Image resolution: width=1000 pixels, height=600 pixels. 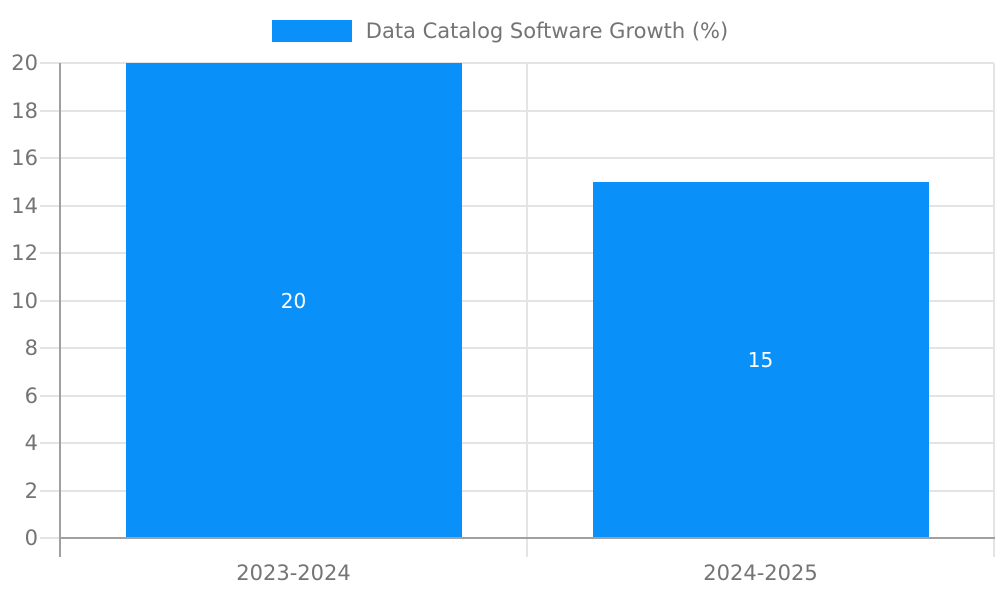 I want to click on y-tick-label: 8, so click(x=31, y=348).